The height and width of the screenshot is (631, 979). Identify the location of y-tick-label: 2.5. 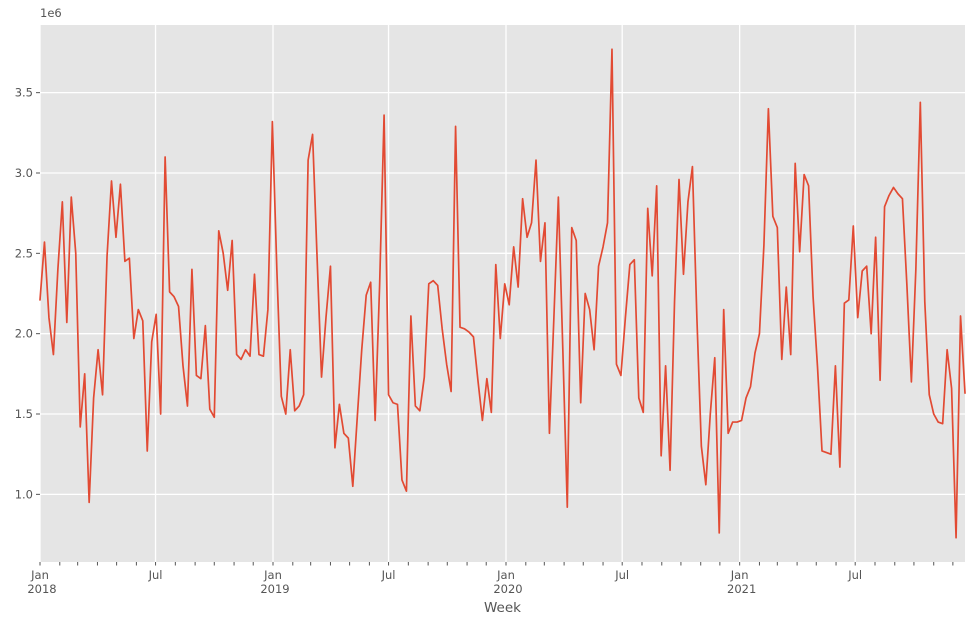
(24, 253).